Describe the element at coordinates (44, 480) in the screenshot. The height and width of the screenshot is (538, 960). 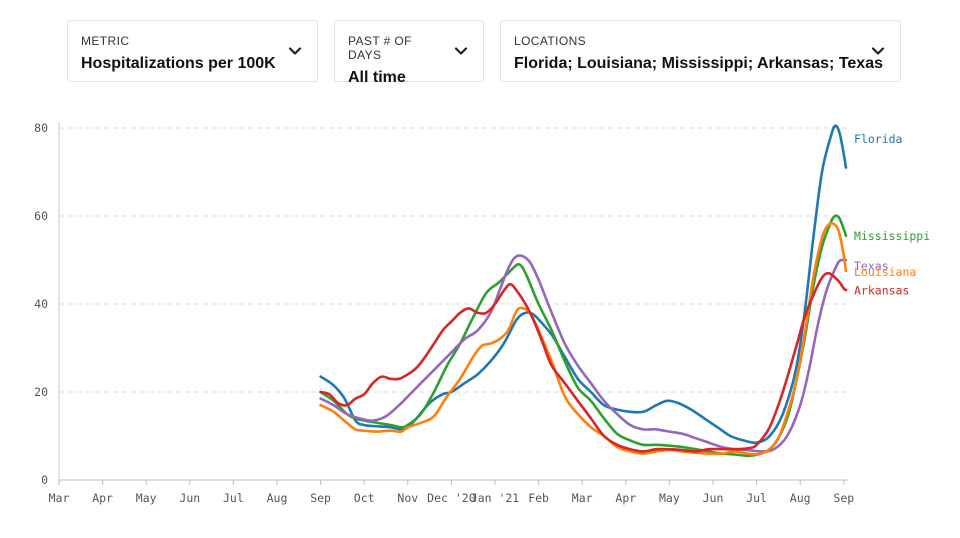
I see `y-tick-label: 0` at that location.